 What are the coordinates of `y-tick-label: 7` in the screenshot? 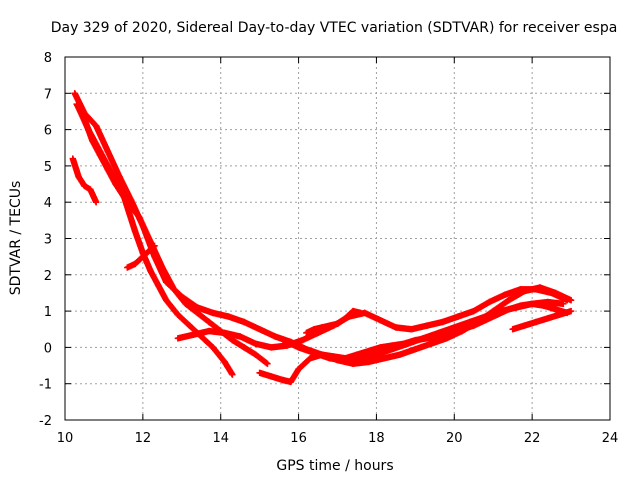 It's located at (48, 94).